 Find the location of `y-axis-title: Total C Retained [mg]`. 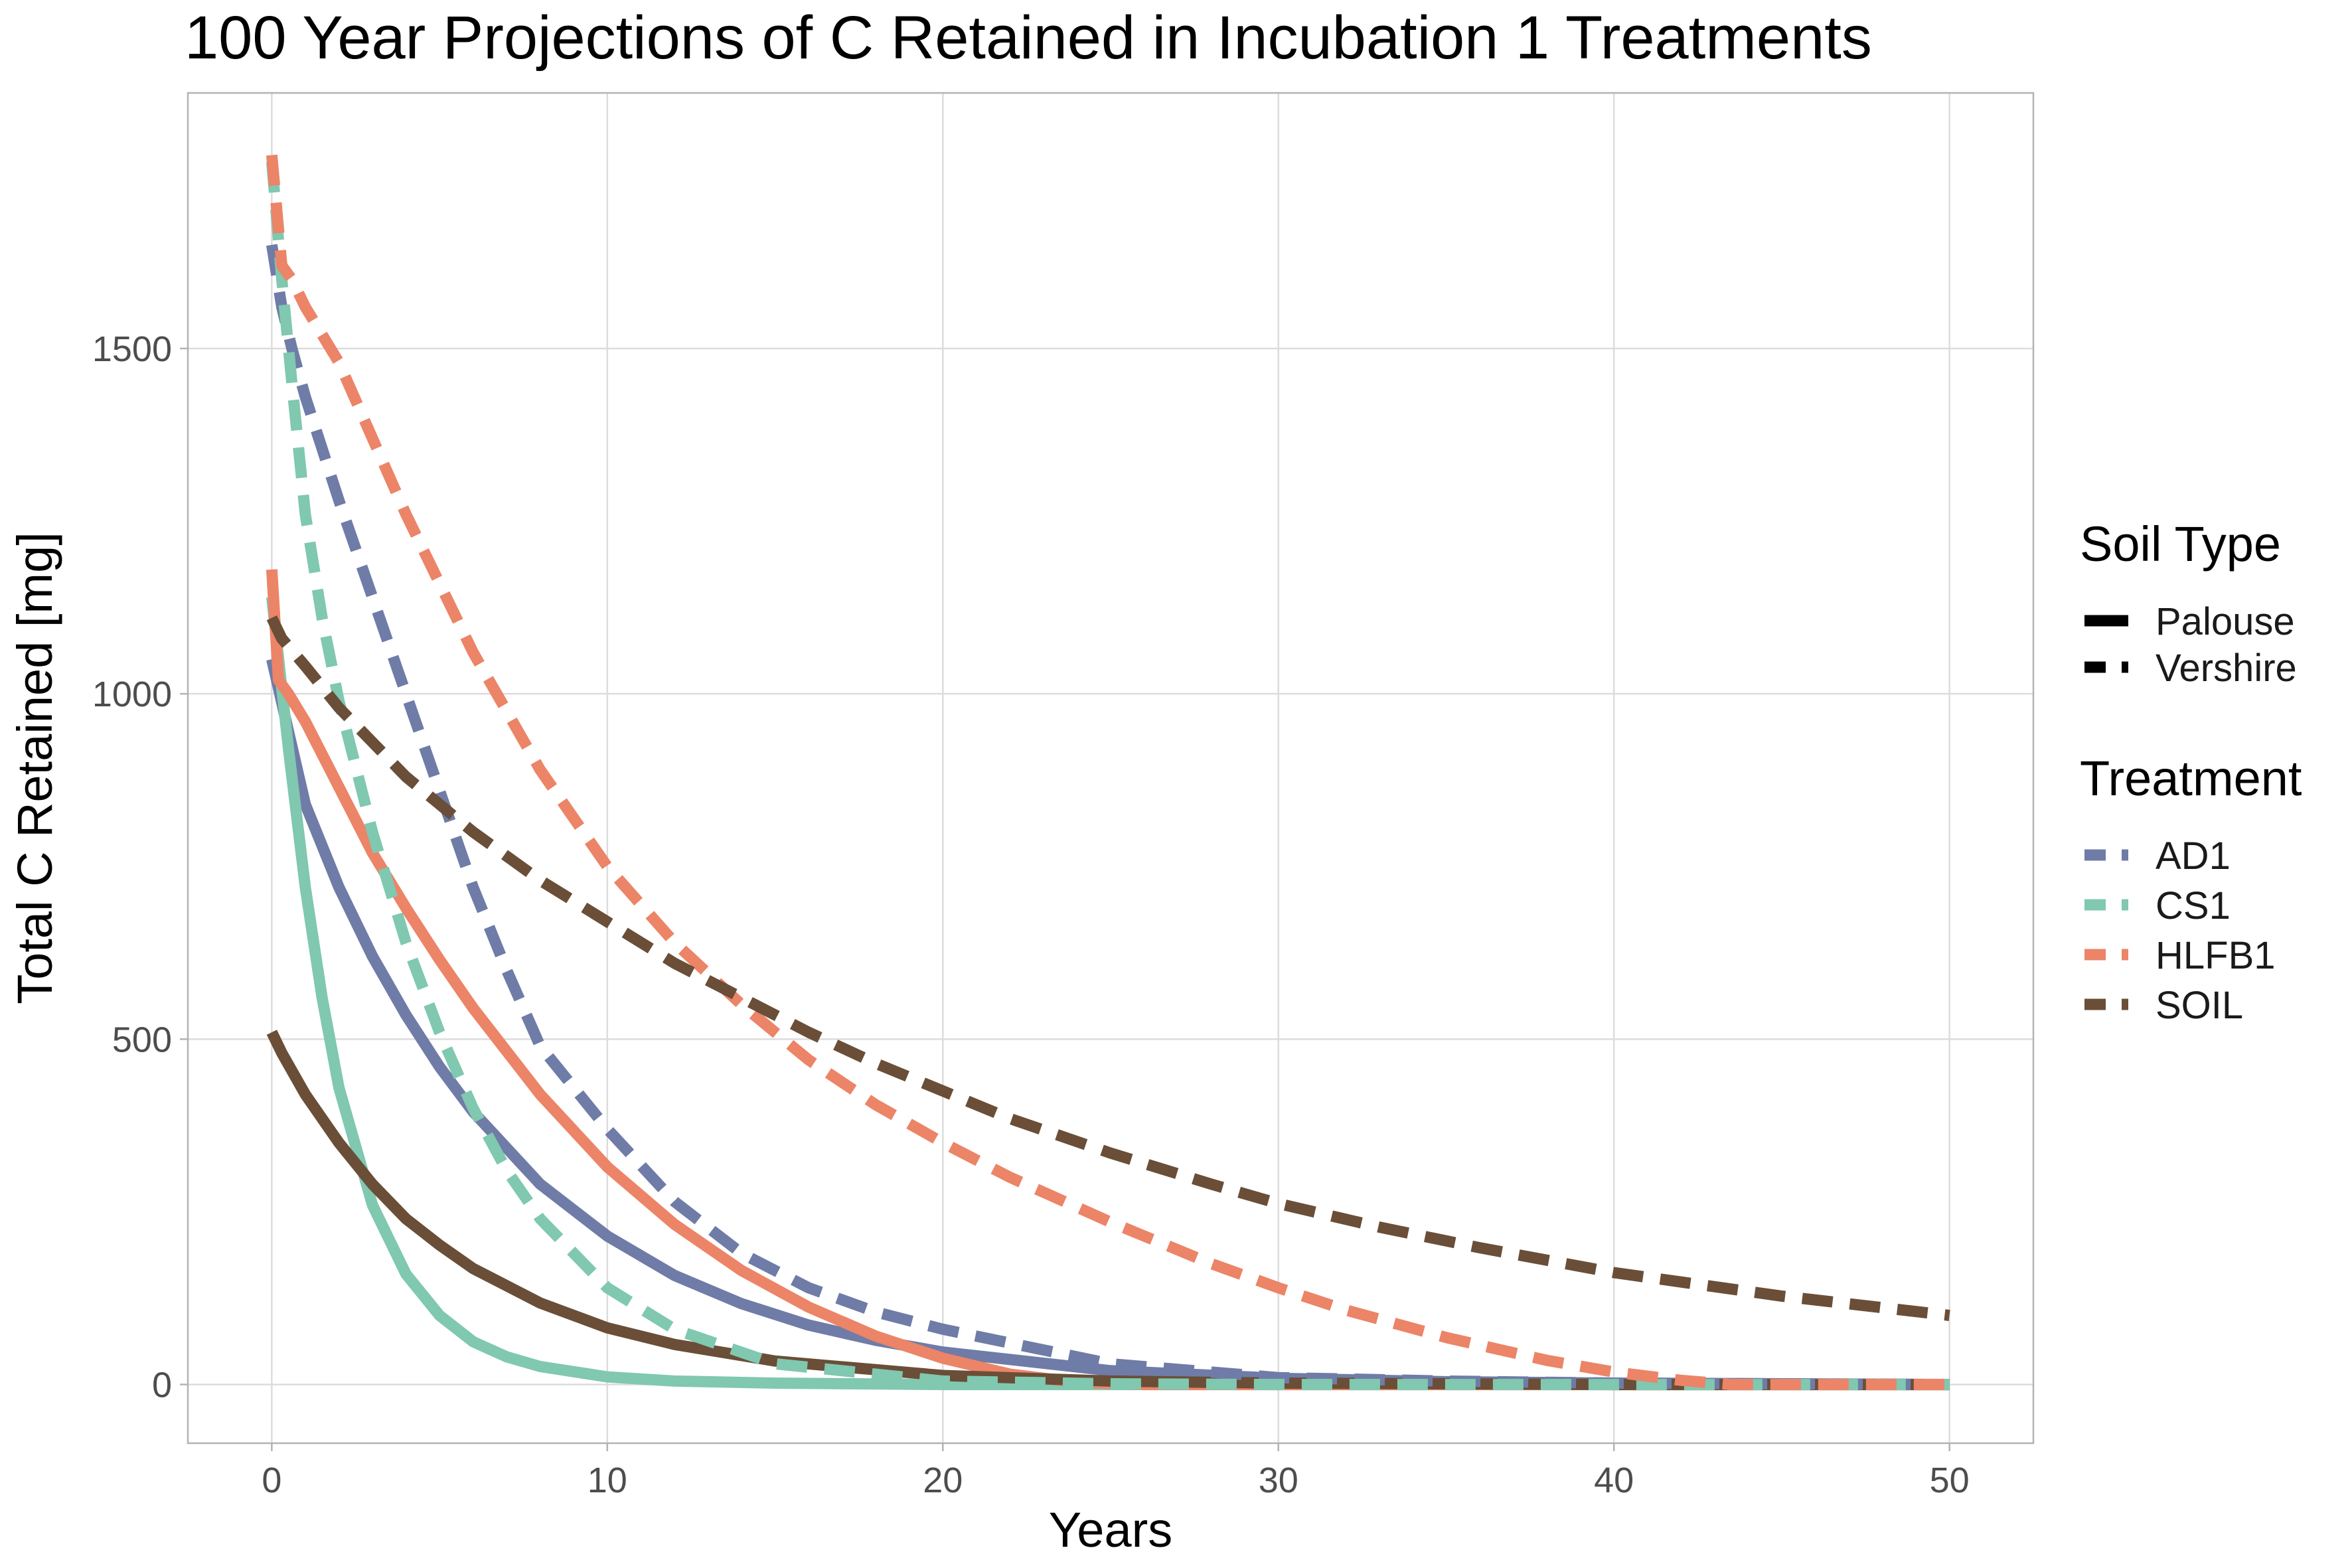

y-axis-title: Total C Retained [mg] is located at coordinates (35, 768).